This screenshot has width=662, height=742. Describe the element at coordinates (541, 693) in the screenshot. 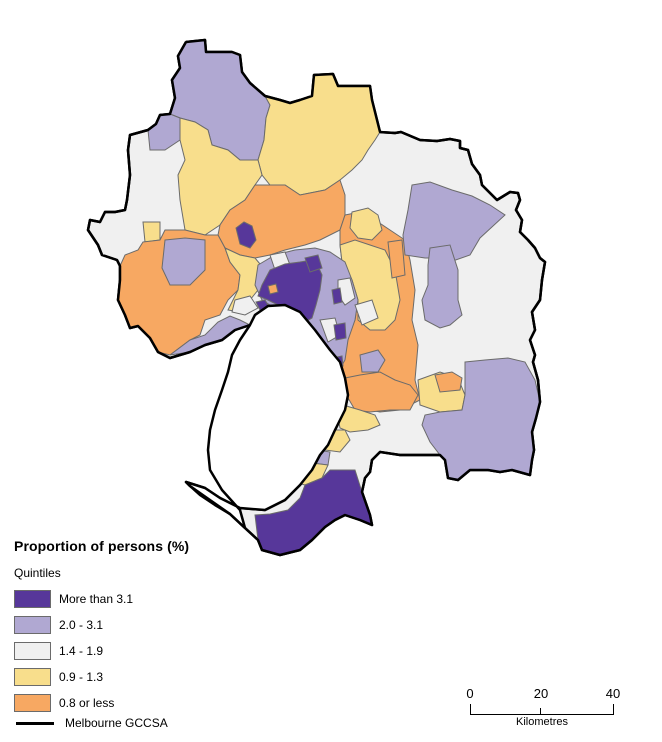

I see `scale-tick-label: 20` at that location.